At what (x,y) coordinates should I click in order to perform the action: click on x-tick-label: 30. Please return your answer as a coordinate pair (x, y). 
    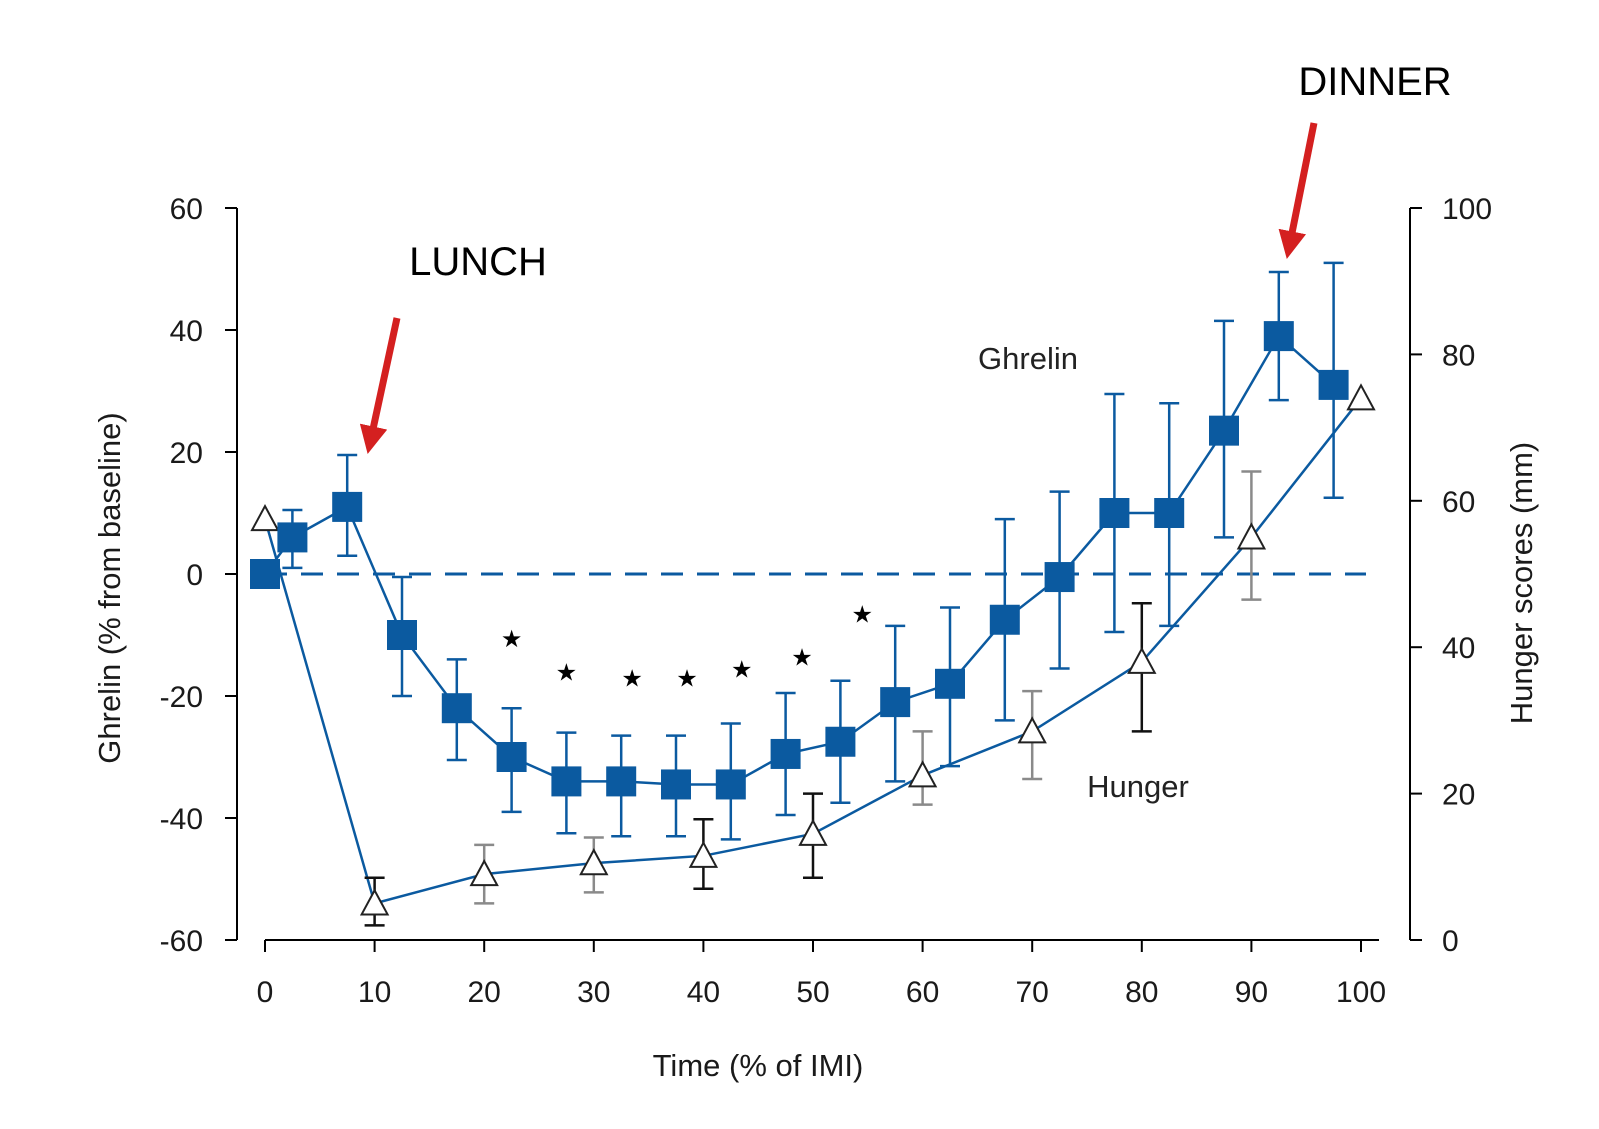
    Looking at the image, I should click on (593, 992).